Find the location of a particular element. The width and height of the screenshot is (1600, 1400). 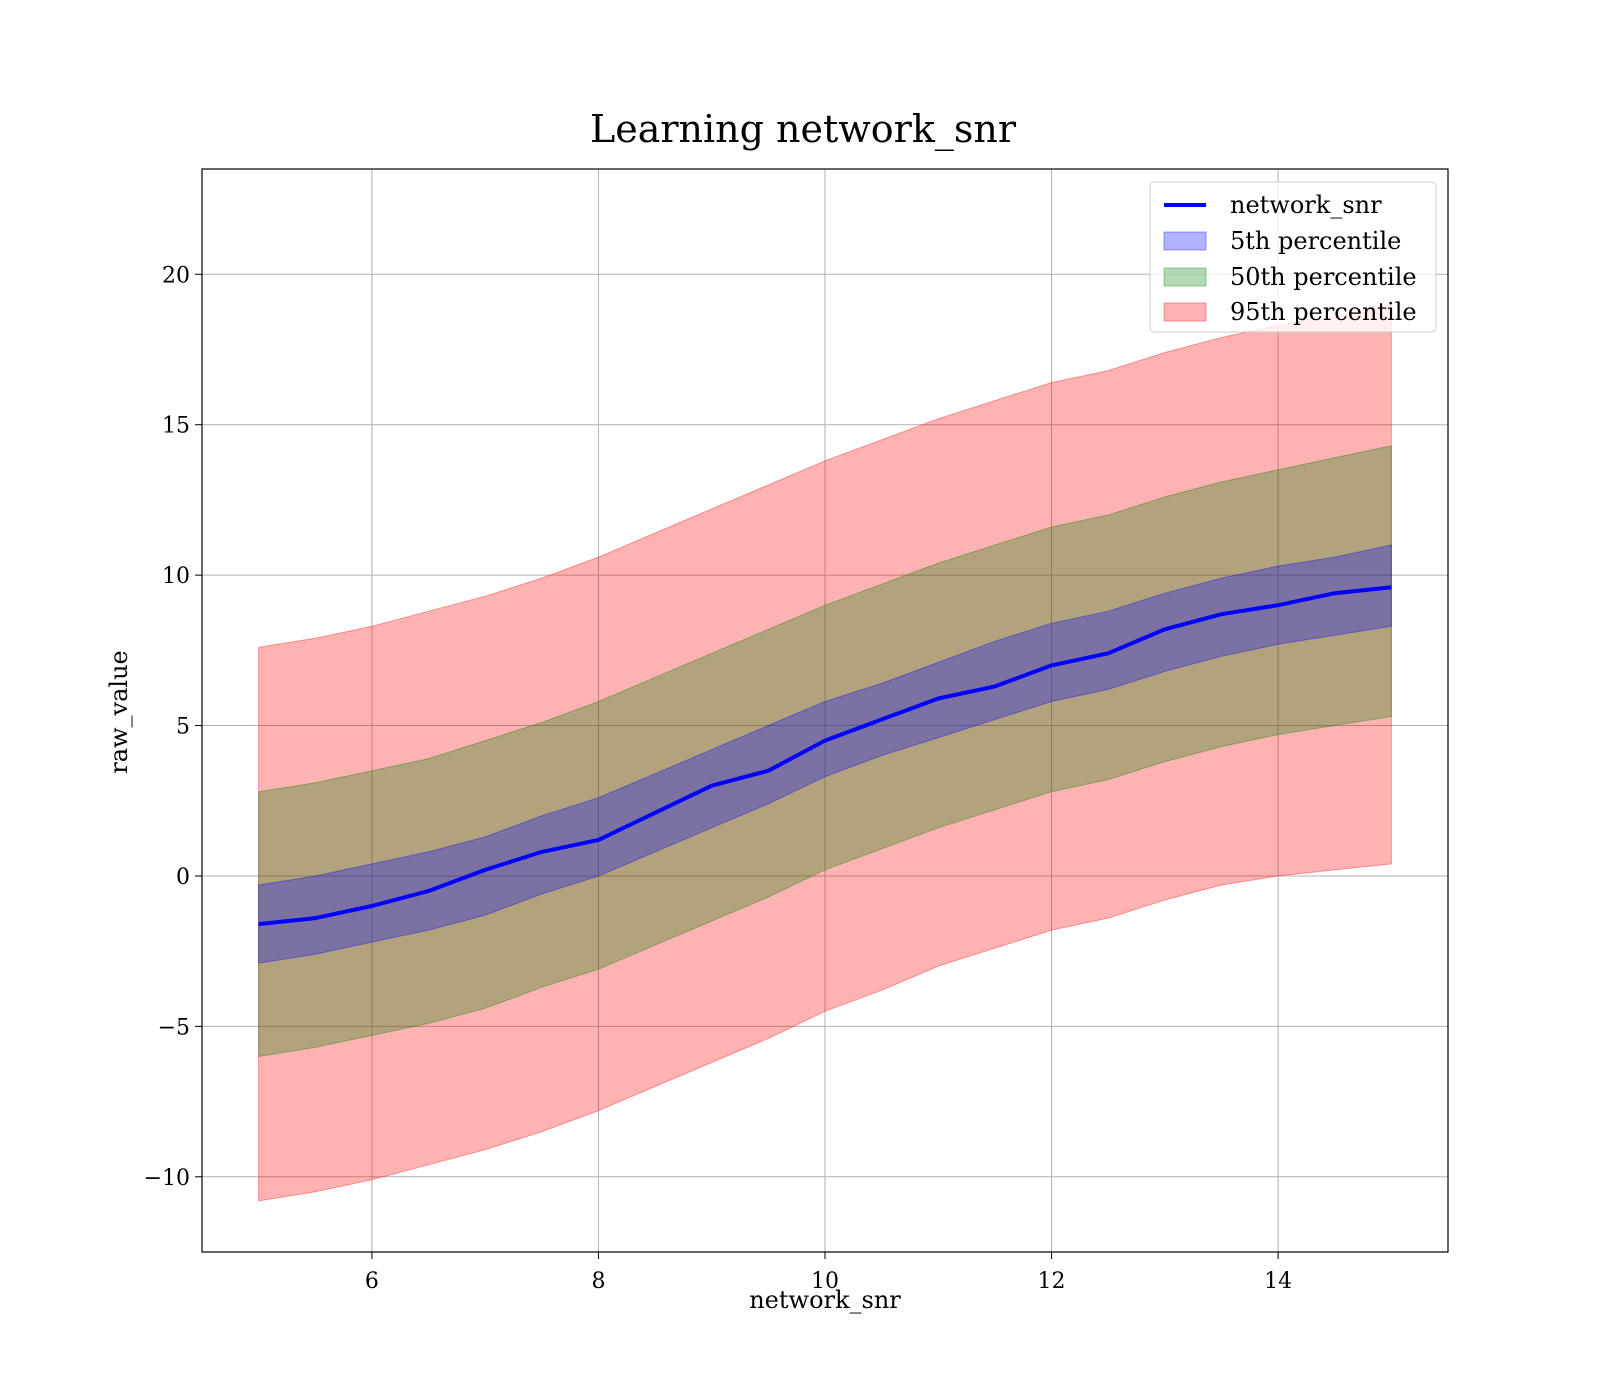

y-tick-label: −5 is located at coordinates (174, 1027).